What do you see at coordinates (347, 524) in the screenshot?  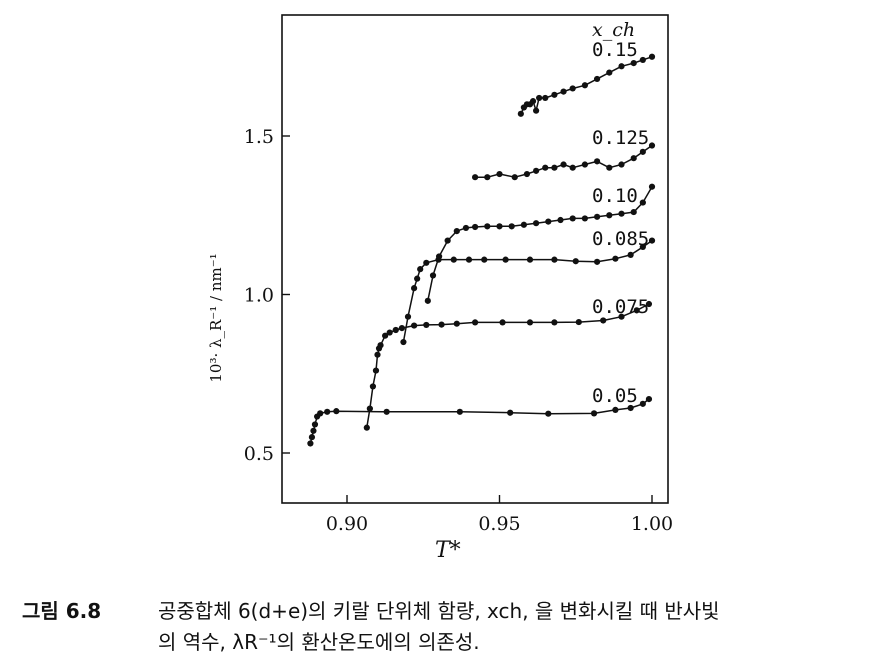 I see `x-tick-label: 0.90` at bounding box center [347, 524].